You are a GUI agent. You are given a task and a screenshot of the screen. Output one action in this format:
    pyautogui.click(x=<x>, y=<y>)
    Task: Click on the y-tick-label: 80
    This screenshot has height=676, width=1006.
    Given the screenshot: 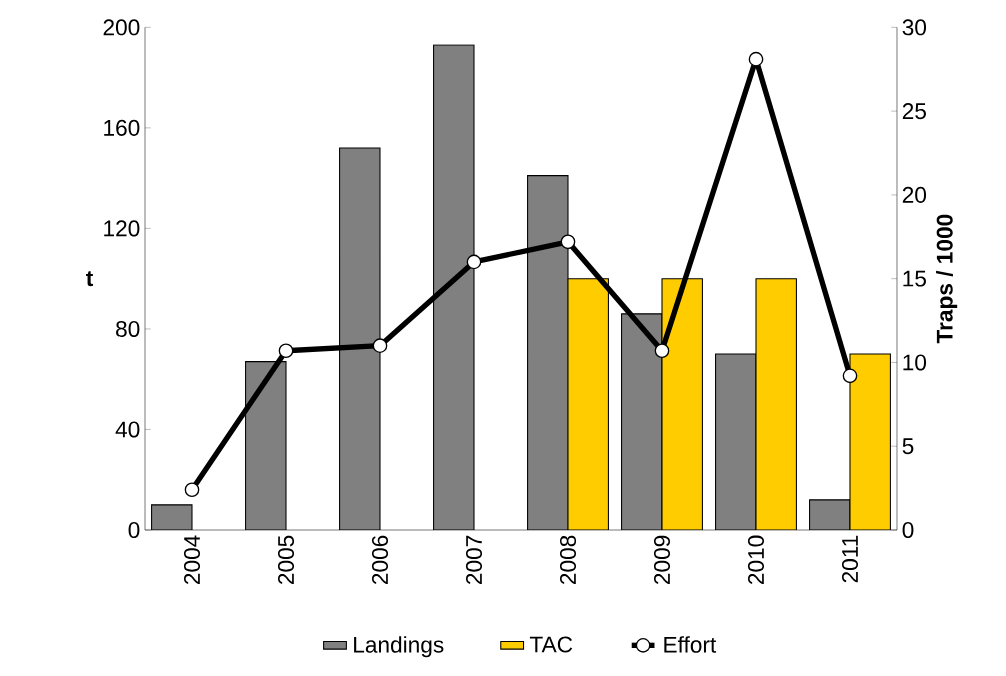 What is the action you would take?
    pyautogui.click(x=128, y=328)
    